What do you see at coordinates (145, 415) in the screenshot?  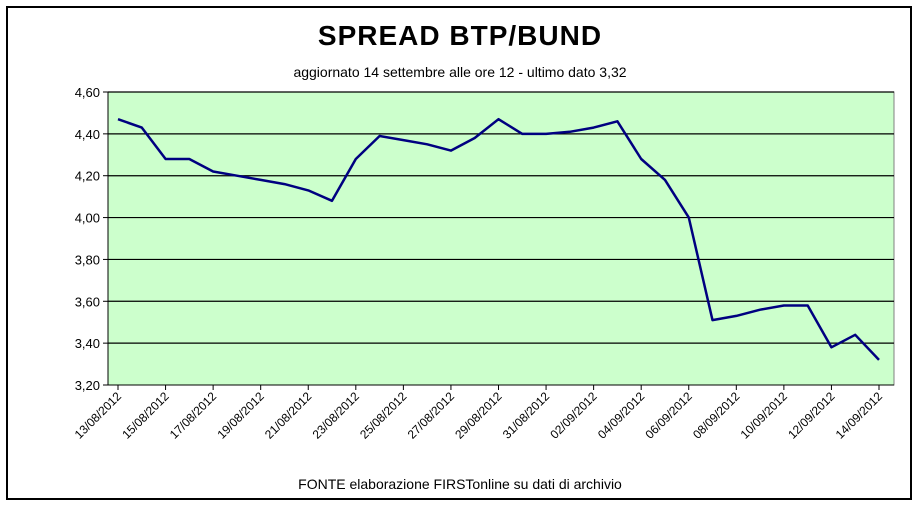 I see `x-tick-label: 15/08/2012` at bounding box center [145, 415].